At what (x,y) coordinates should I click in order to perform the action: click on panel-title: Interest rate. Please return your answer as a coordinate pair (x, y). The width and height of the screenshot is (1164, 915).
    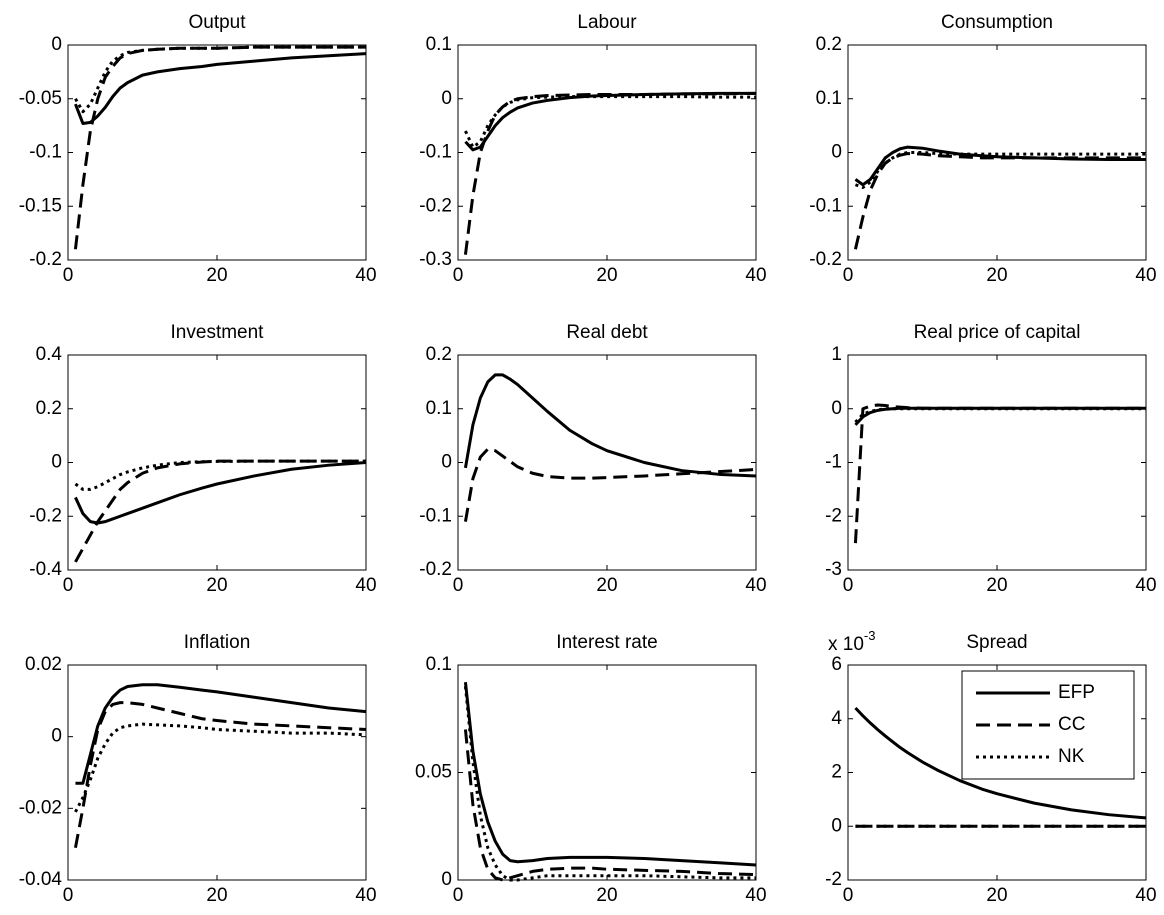
    Looking at the image, I should click on (606, 642).